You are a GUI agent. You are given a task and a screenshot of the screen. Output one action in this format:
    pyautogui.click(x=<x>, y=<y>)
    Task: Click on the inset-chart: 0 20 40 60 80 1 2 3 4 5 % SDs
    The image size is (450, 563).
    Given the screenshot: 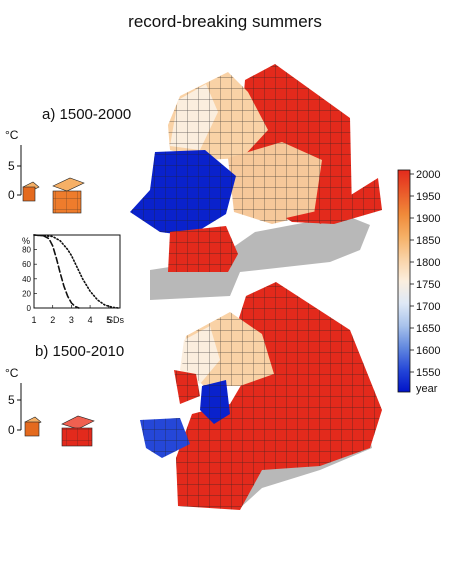 What is the action you would take?
    pyautogui.click(x=73, y=279)
    